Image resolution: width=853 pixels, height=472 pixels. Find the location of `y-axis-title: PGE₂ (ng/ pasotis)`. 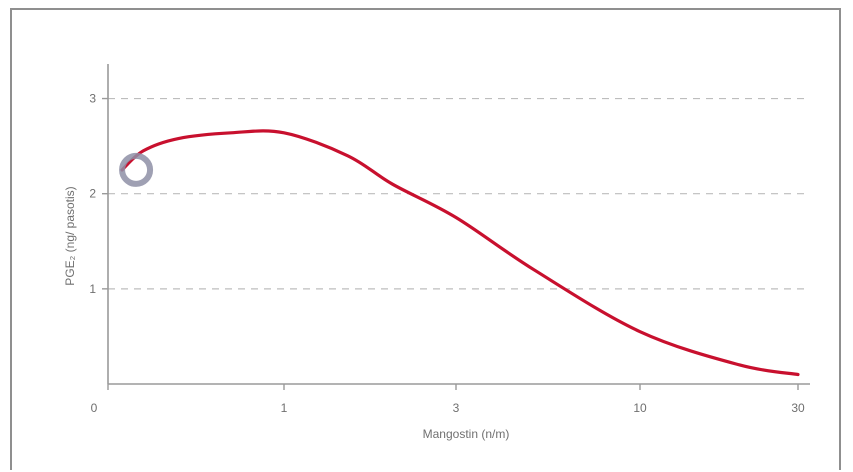

y-axis-title: PGE₂ (ng/ pasotis) is located at coordinates (70, 235).